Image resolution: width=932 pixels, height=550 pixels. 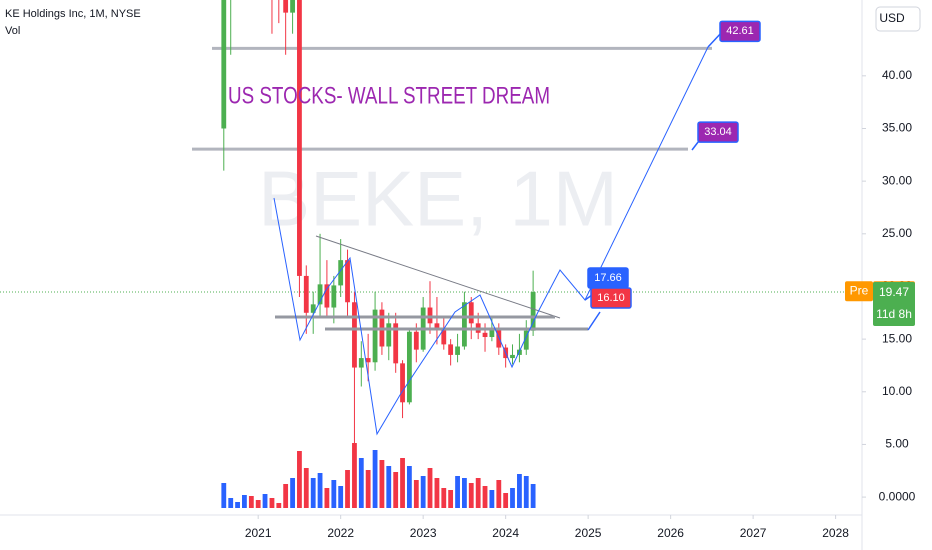 I want to click on annotation: US STOCKS- WALL STREET DREAM, so click(x=389, y=95).